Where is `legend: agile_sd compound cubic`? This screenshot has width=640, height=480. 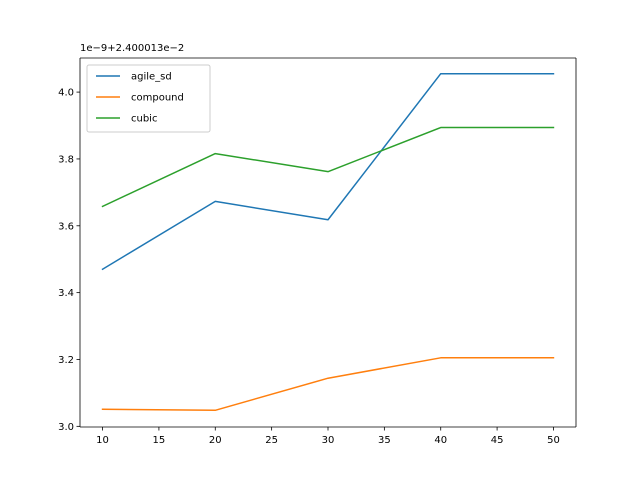
legend: agile_sd compound cubic is located at coordinates (148, 98).